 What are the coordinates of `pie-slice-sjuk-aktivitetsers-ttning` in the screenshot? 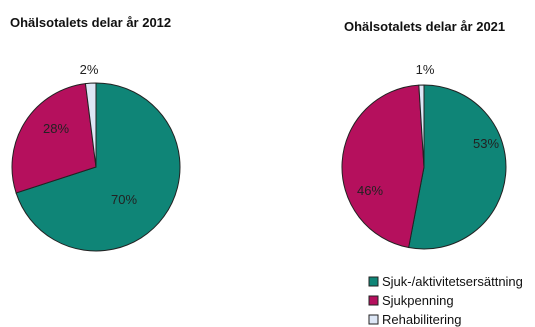 It's located at (457, 167).